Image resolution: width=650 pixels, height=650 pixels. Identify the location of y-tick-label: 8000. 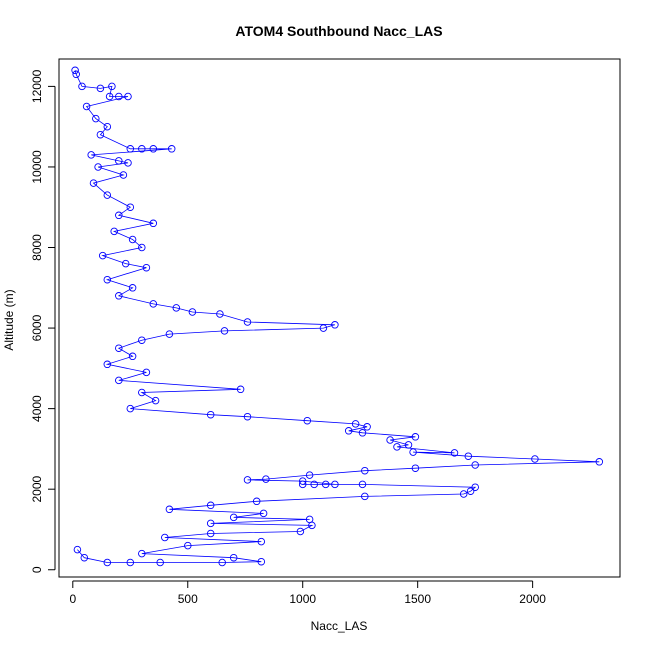
(37, 247).